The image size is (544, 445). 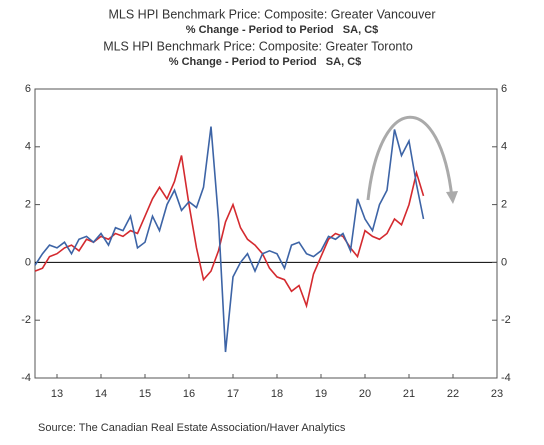 I want to click on subtitle-vancouver: % Change - Period to Period SA, C$, so click(x=282, y=30).